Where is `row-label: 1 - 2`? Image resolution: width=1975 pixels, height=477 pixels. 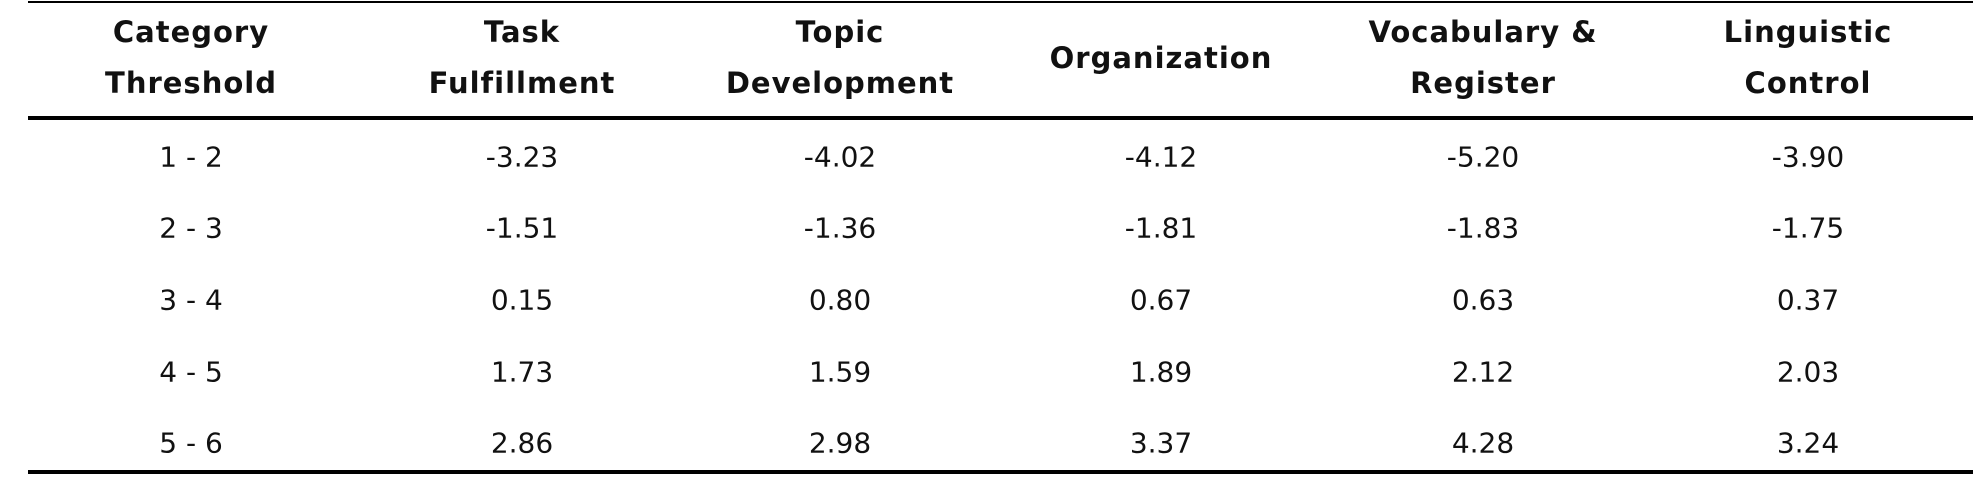 row-label: 1 - 2 is located at coordinates (191, 157).